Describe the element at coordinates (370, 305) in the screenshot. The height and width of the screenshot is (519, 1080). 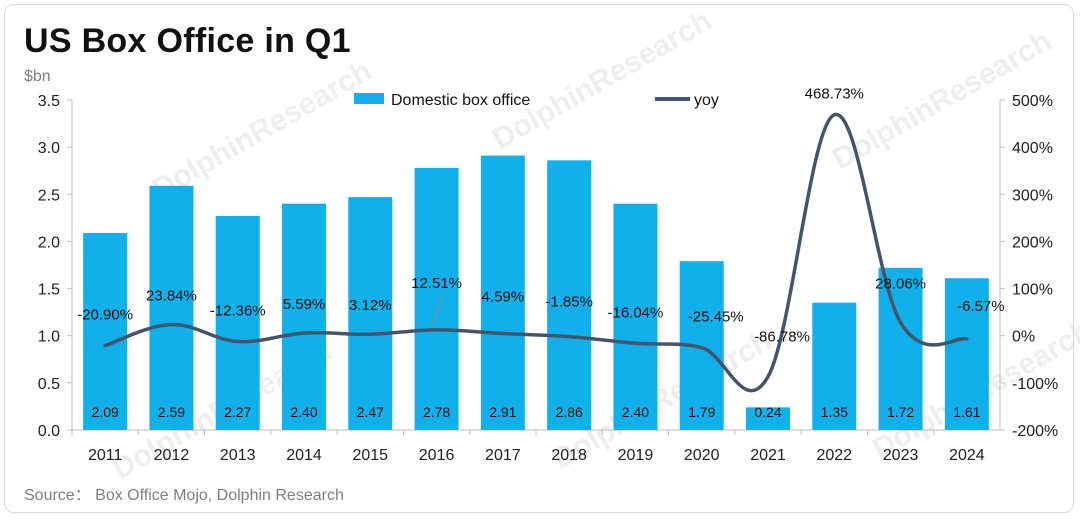
I see `yoy-value-label: 3.12%` at that location.